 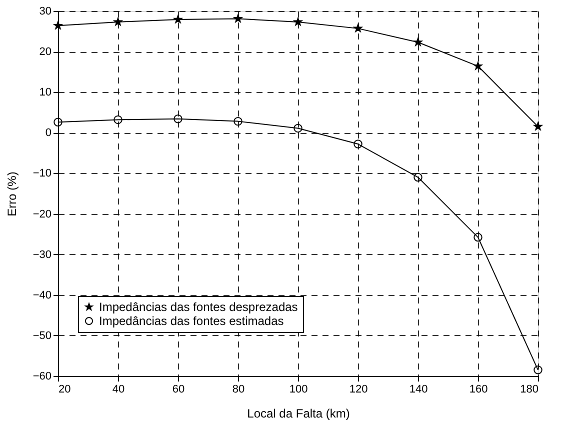 I want to click on y-axis-title: Erro (%), so click(x=11, y=194).